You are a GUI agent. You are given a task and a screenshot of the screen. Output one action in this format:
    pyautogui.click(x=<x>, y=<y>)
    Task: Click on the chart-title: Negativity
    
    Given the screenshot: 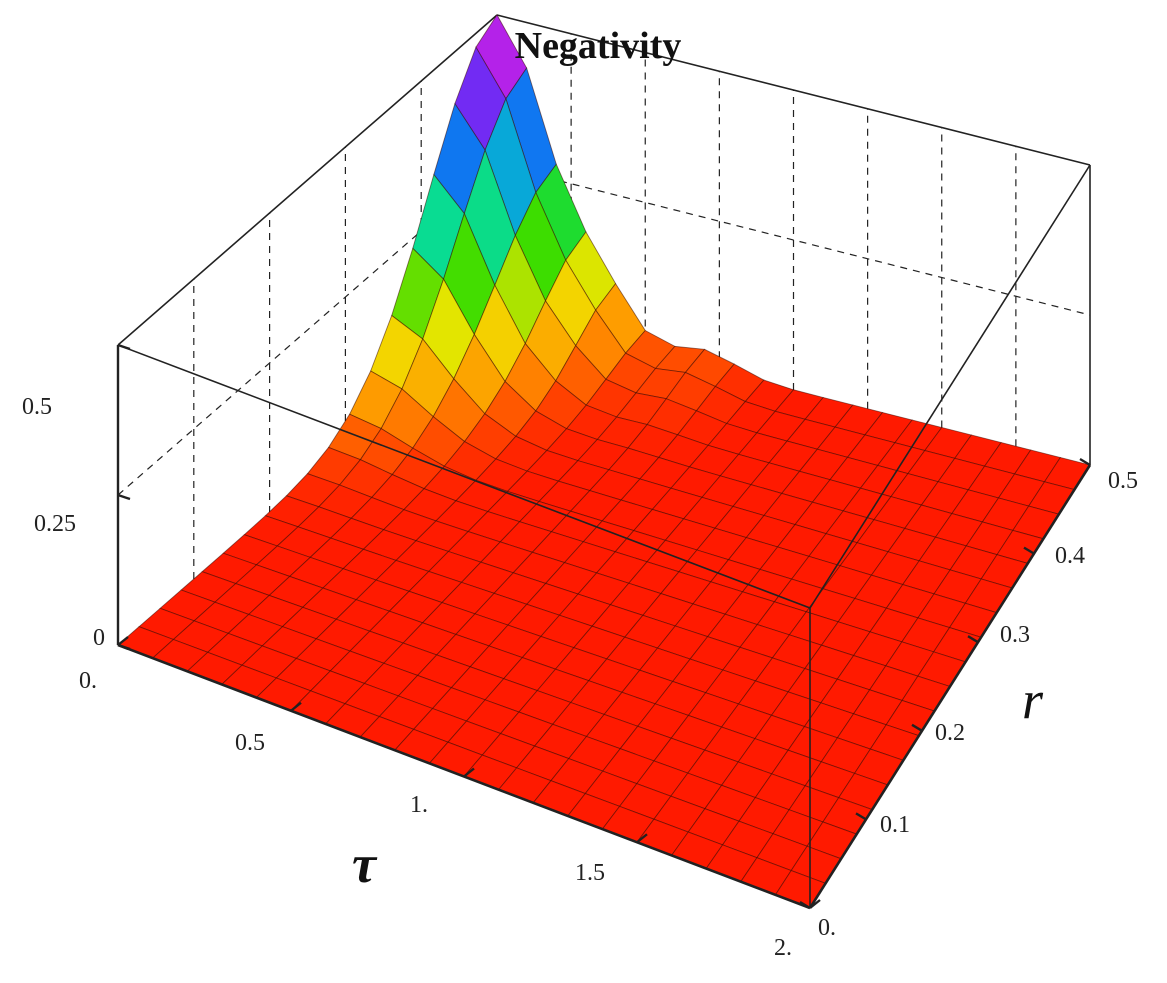 What is the action you would take?
    pyautogui.click(x=598, y=46)
    